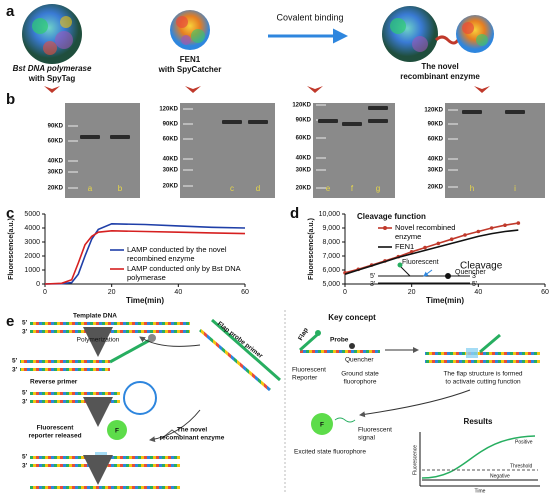  I want to click on legend-item: FEN1, so click(423, 247).